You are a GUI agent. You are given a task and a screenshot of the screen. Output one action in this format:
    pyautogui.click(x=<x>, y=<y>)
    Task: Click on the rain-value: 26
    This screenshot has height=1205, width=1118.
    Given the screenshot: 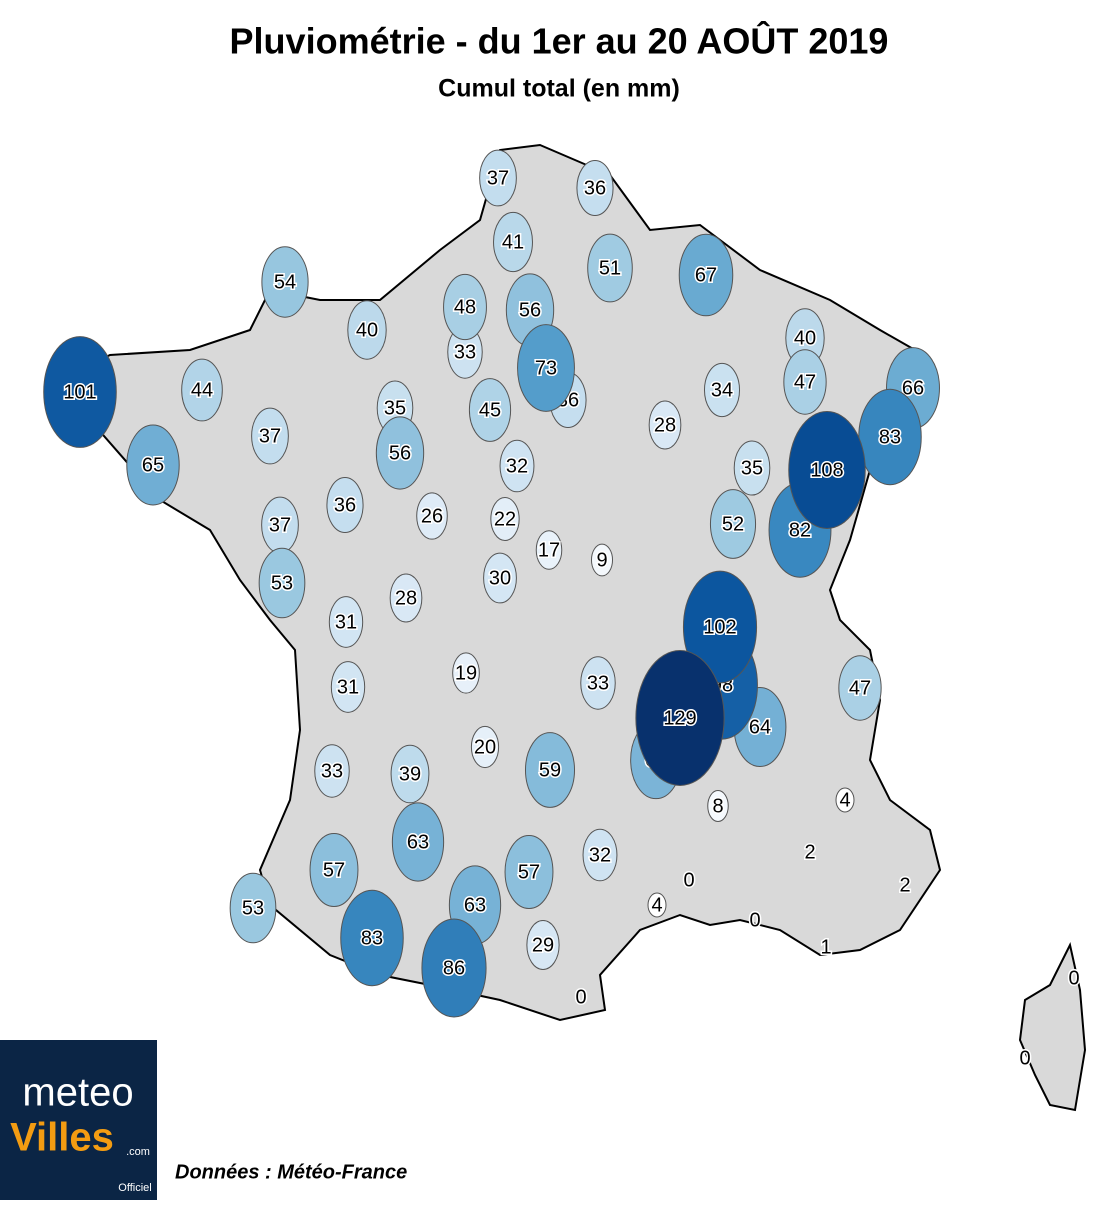 What is the action you would take?
    pyautogui.click(x=432, y=516)
    